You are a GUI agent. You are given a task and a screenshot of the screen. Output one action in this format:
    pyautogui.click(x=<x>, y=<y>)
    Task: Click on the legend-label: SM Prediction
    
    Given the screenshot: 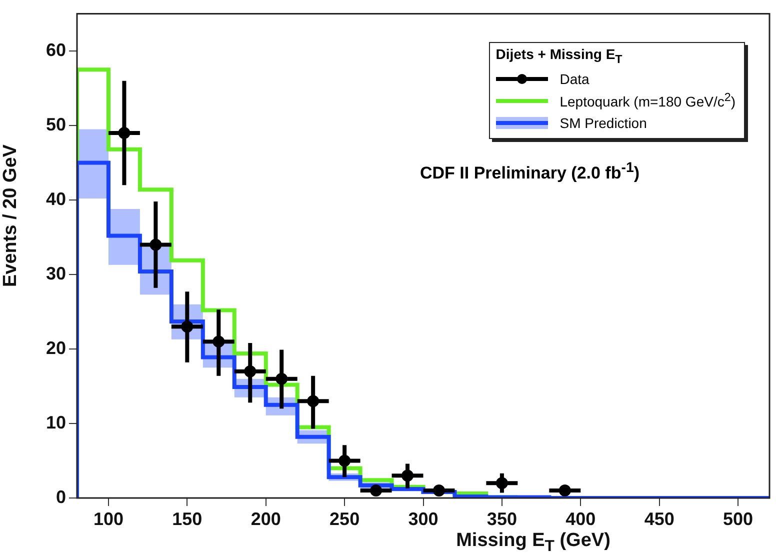 What is the action you would take?
    pyautogui.click(x=603, y=122)
    